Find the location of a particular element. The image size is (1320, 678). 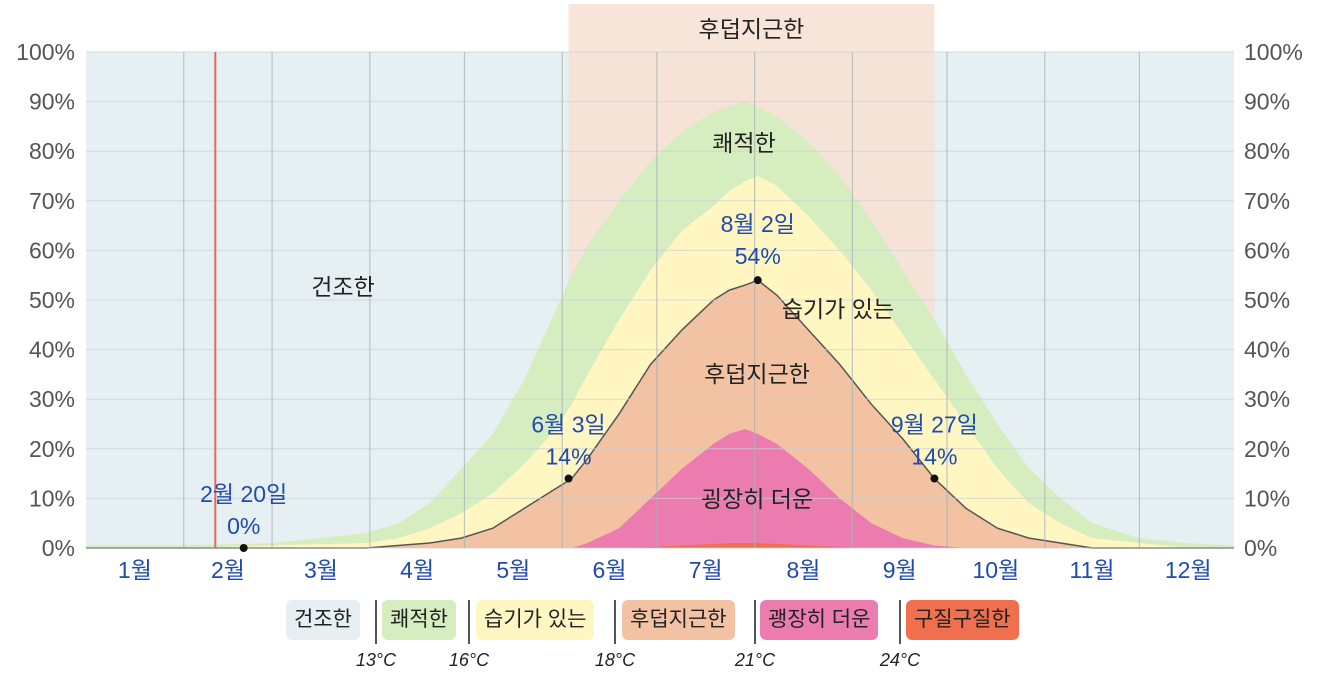

legend-item-dry: 건조한 is located at coordinates (323, 620).